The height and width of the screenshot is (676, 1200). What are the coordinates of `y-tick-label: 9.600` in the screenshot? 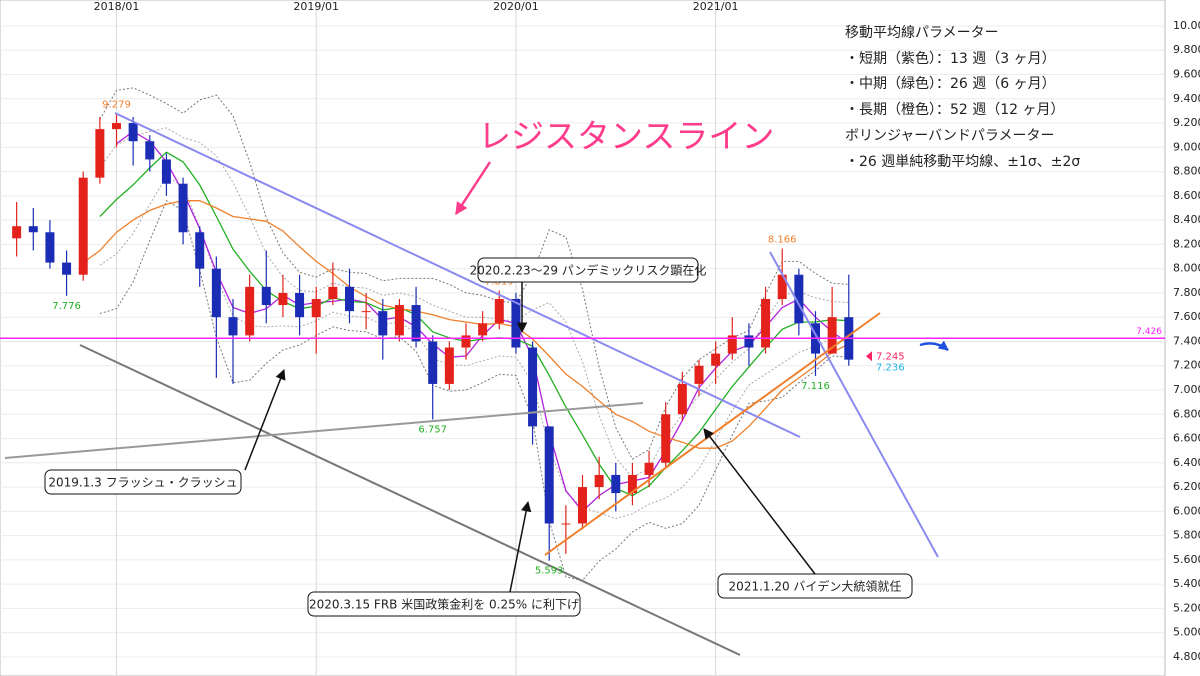 It's located at (1186, 74).